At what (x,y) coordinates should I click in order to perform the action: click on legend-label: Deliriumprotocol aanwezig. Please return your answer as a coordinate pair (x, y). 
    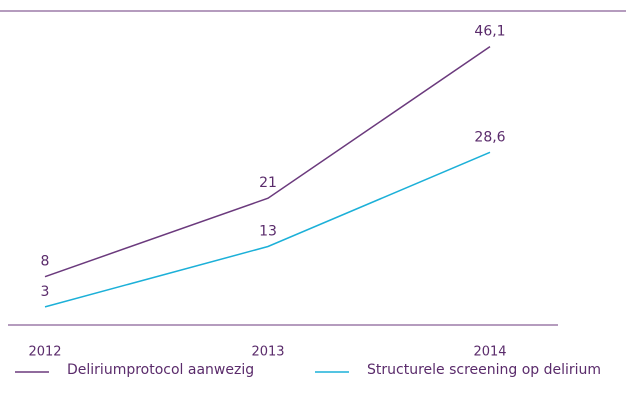
    Looking at the image, I should click on (160, 370).